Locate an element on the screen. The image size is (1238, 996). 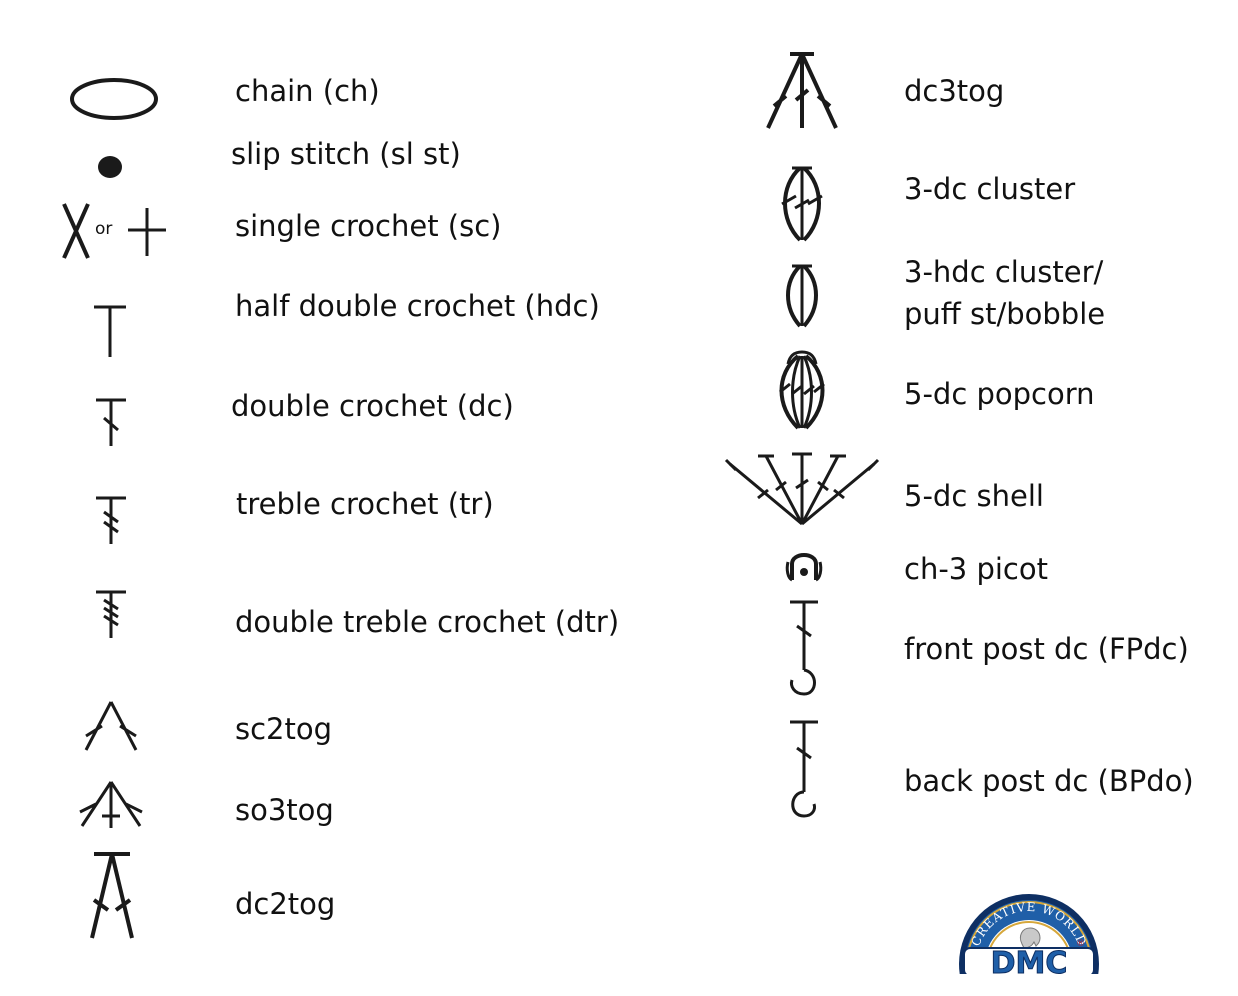
dc2tog-icon is located at coordinates (112, 896).